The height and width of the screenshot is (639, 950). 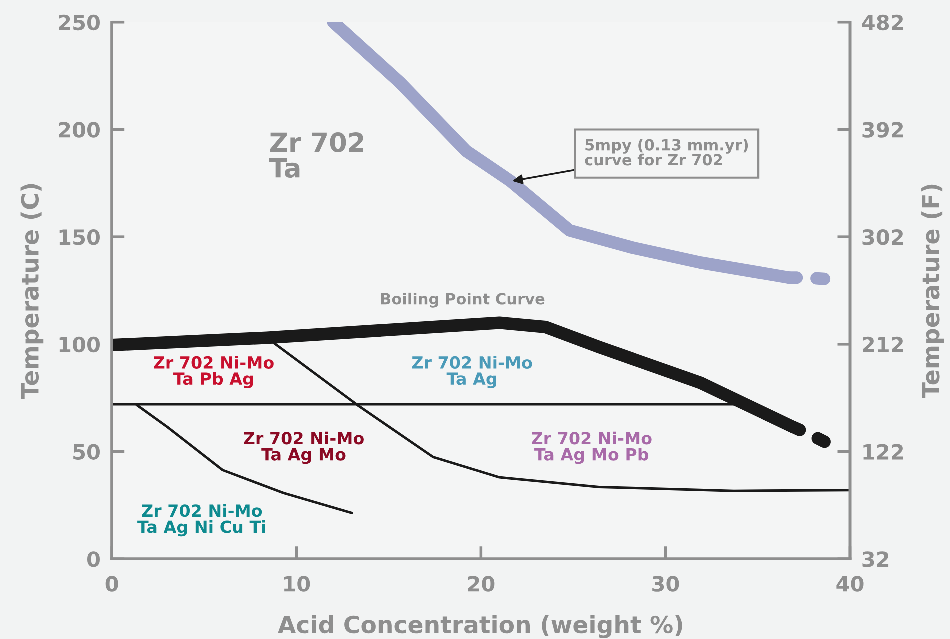 I want to click on y-tick-label: 250, so click(x=79, y=22).